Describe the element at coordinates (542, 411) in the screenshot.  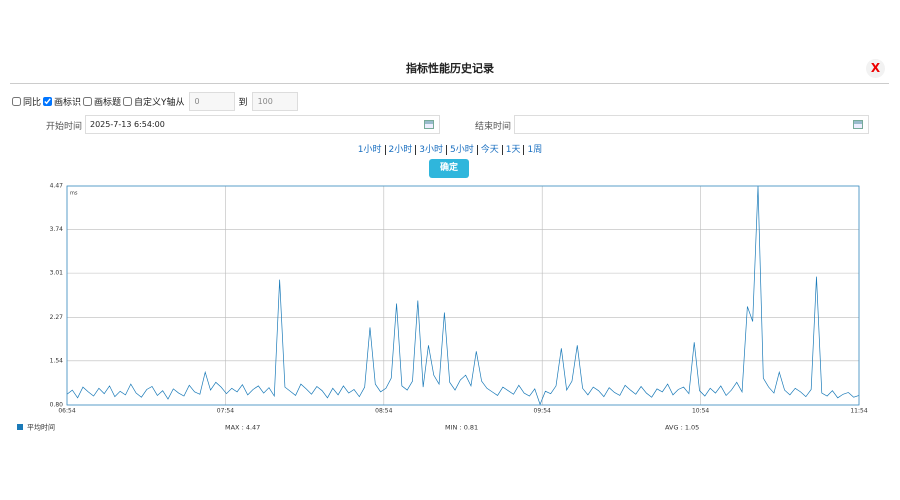
I see `x-tick-label: 09:54` at that location.